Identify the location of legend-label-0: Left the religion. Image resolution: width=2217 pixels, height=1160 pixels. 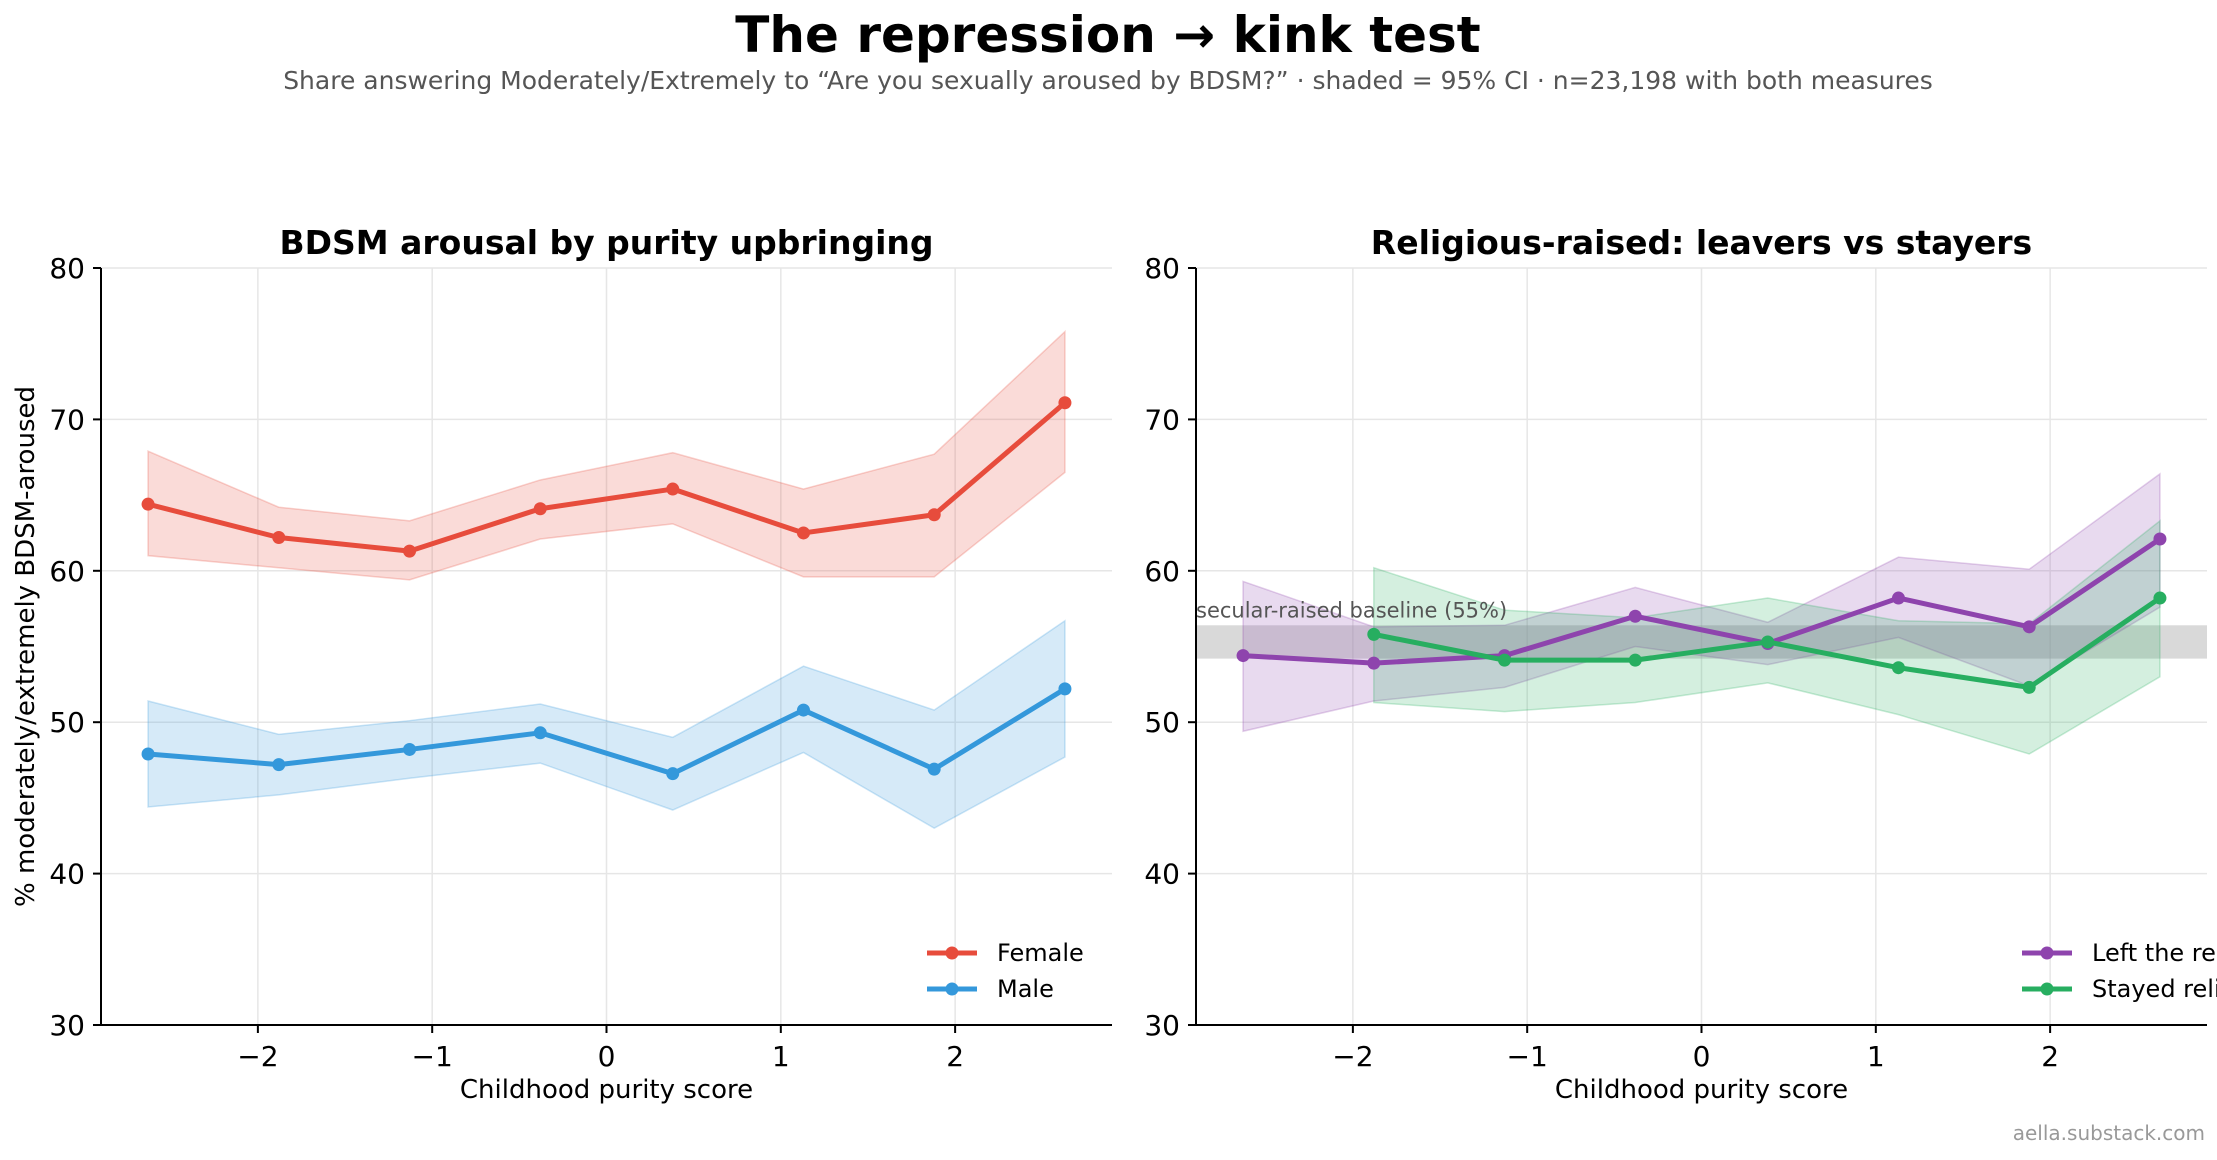
(2154, 953).